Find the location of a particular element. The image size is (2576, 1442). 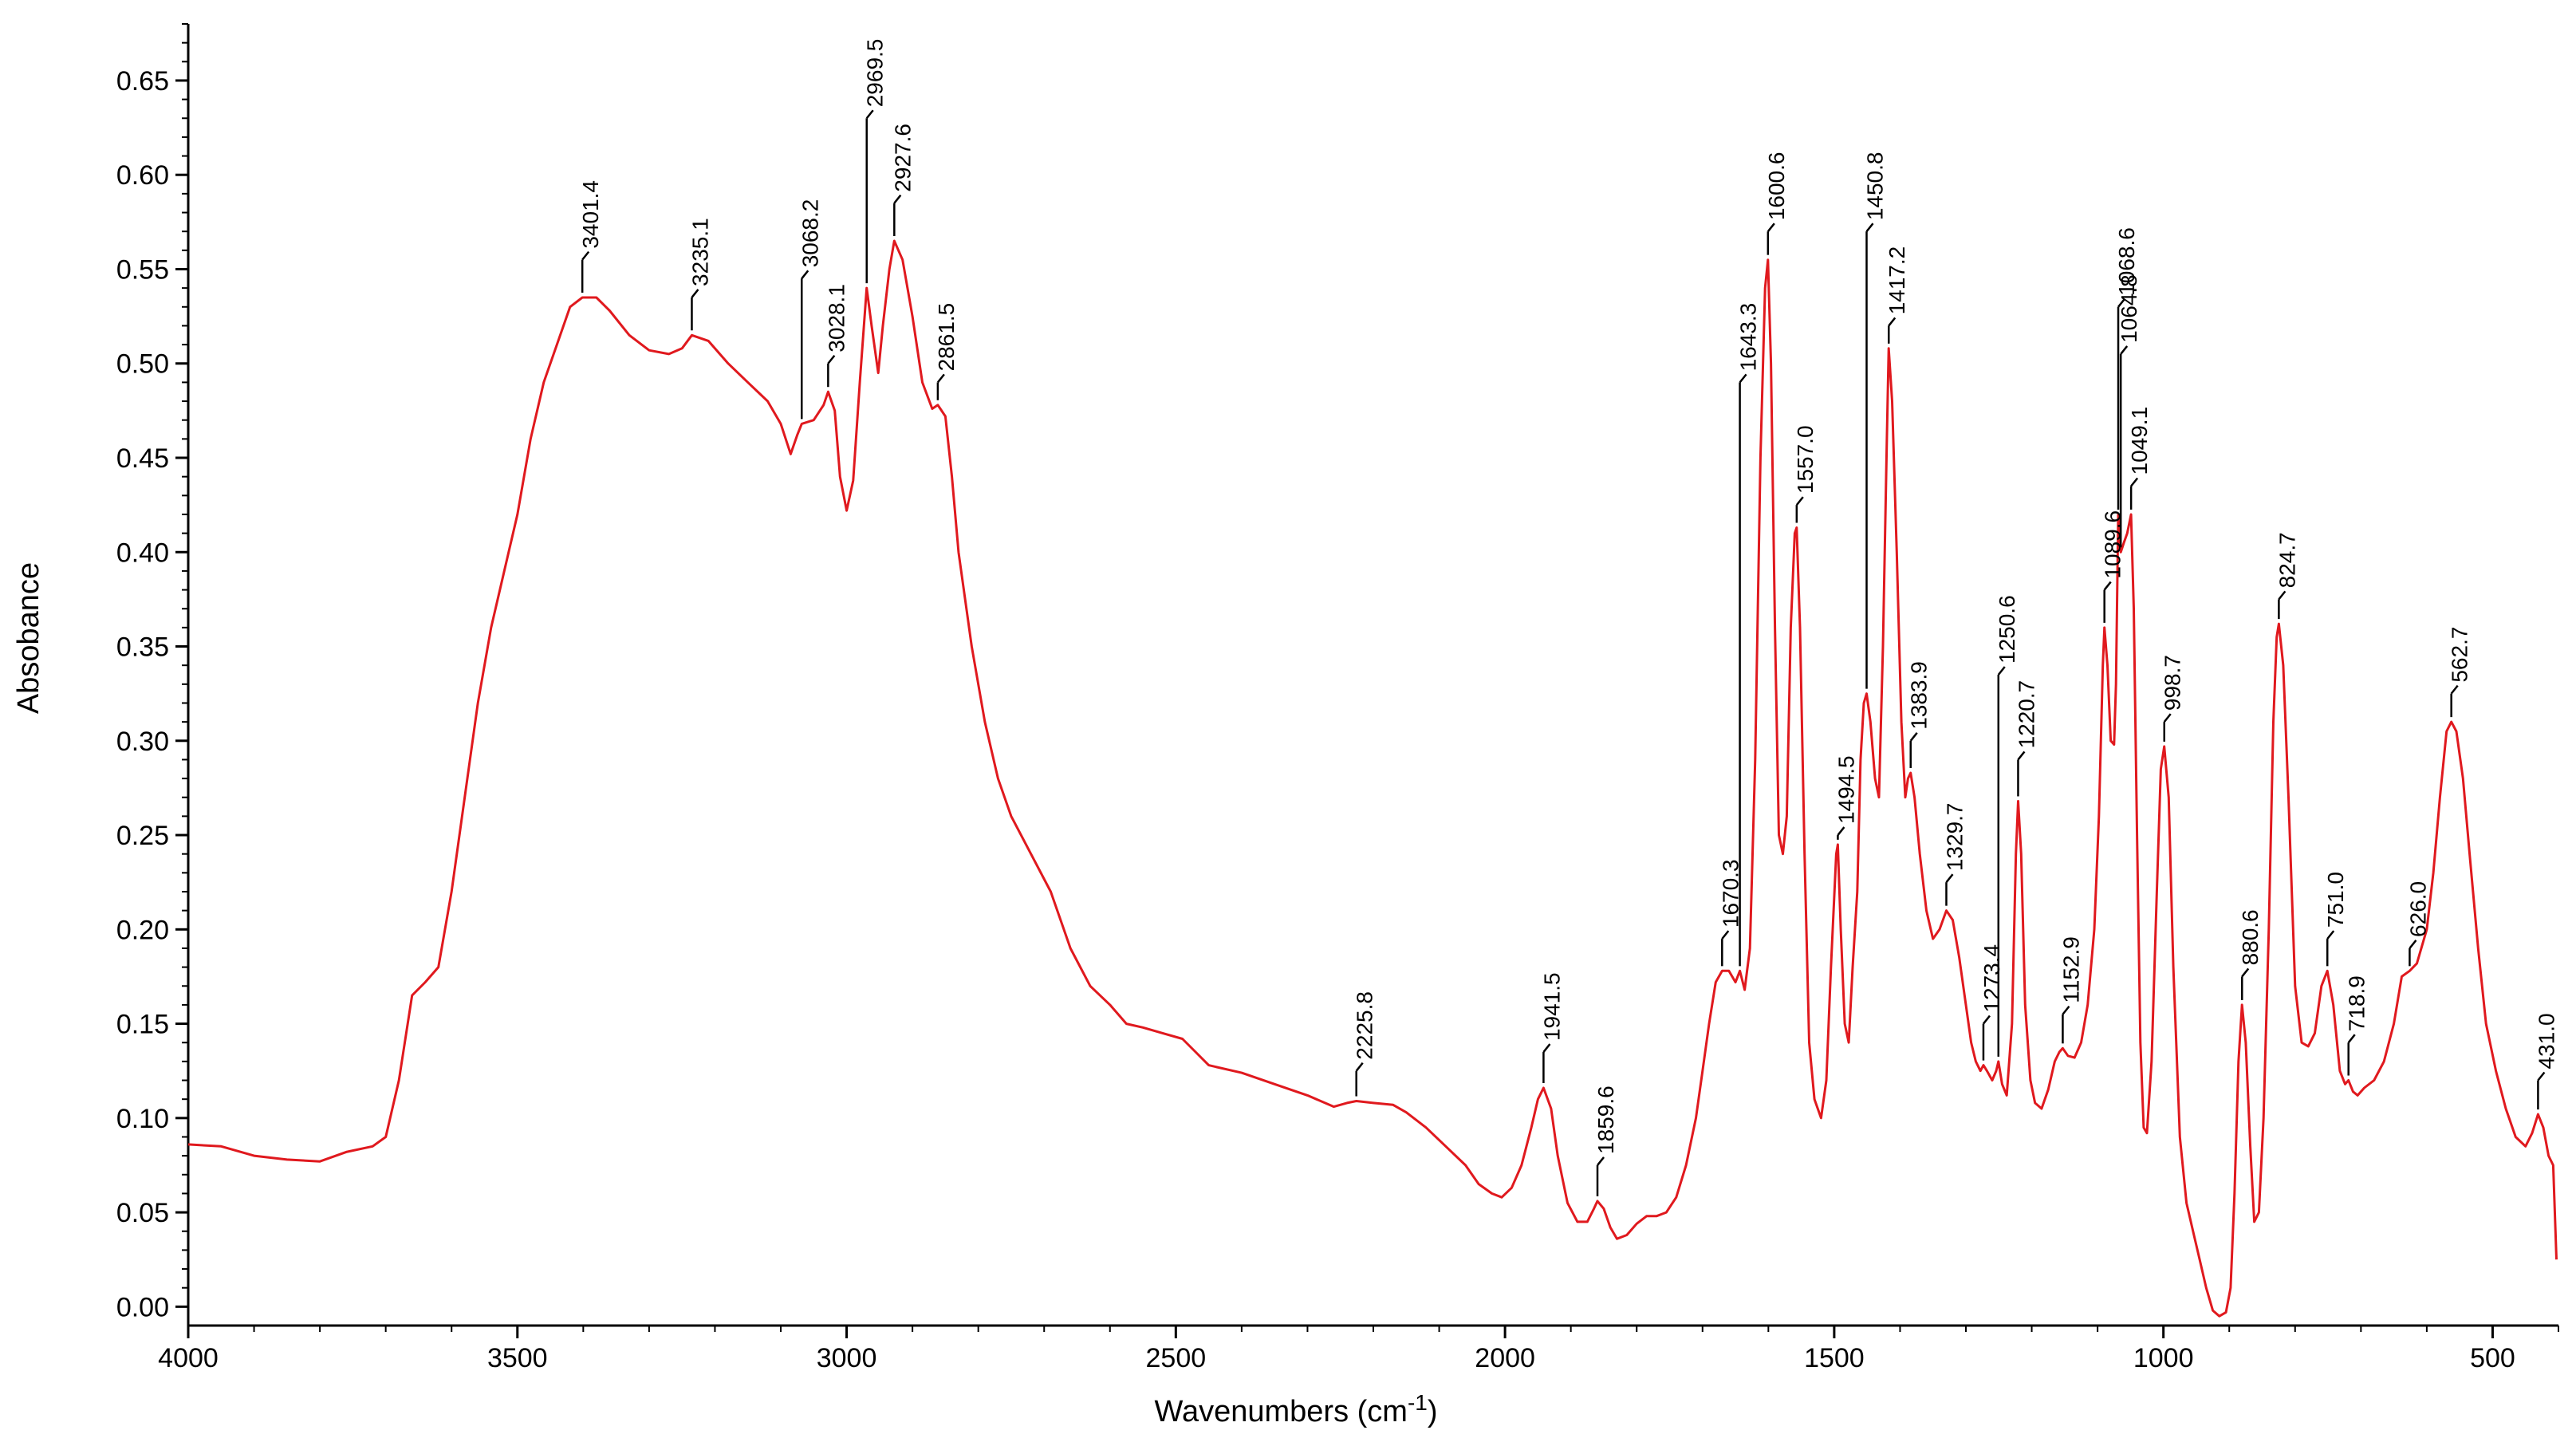

peak-label: 2927.6 is located at coordinates (902, 158).